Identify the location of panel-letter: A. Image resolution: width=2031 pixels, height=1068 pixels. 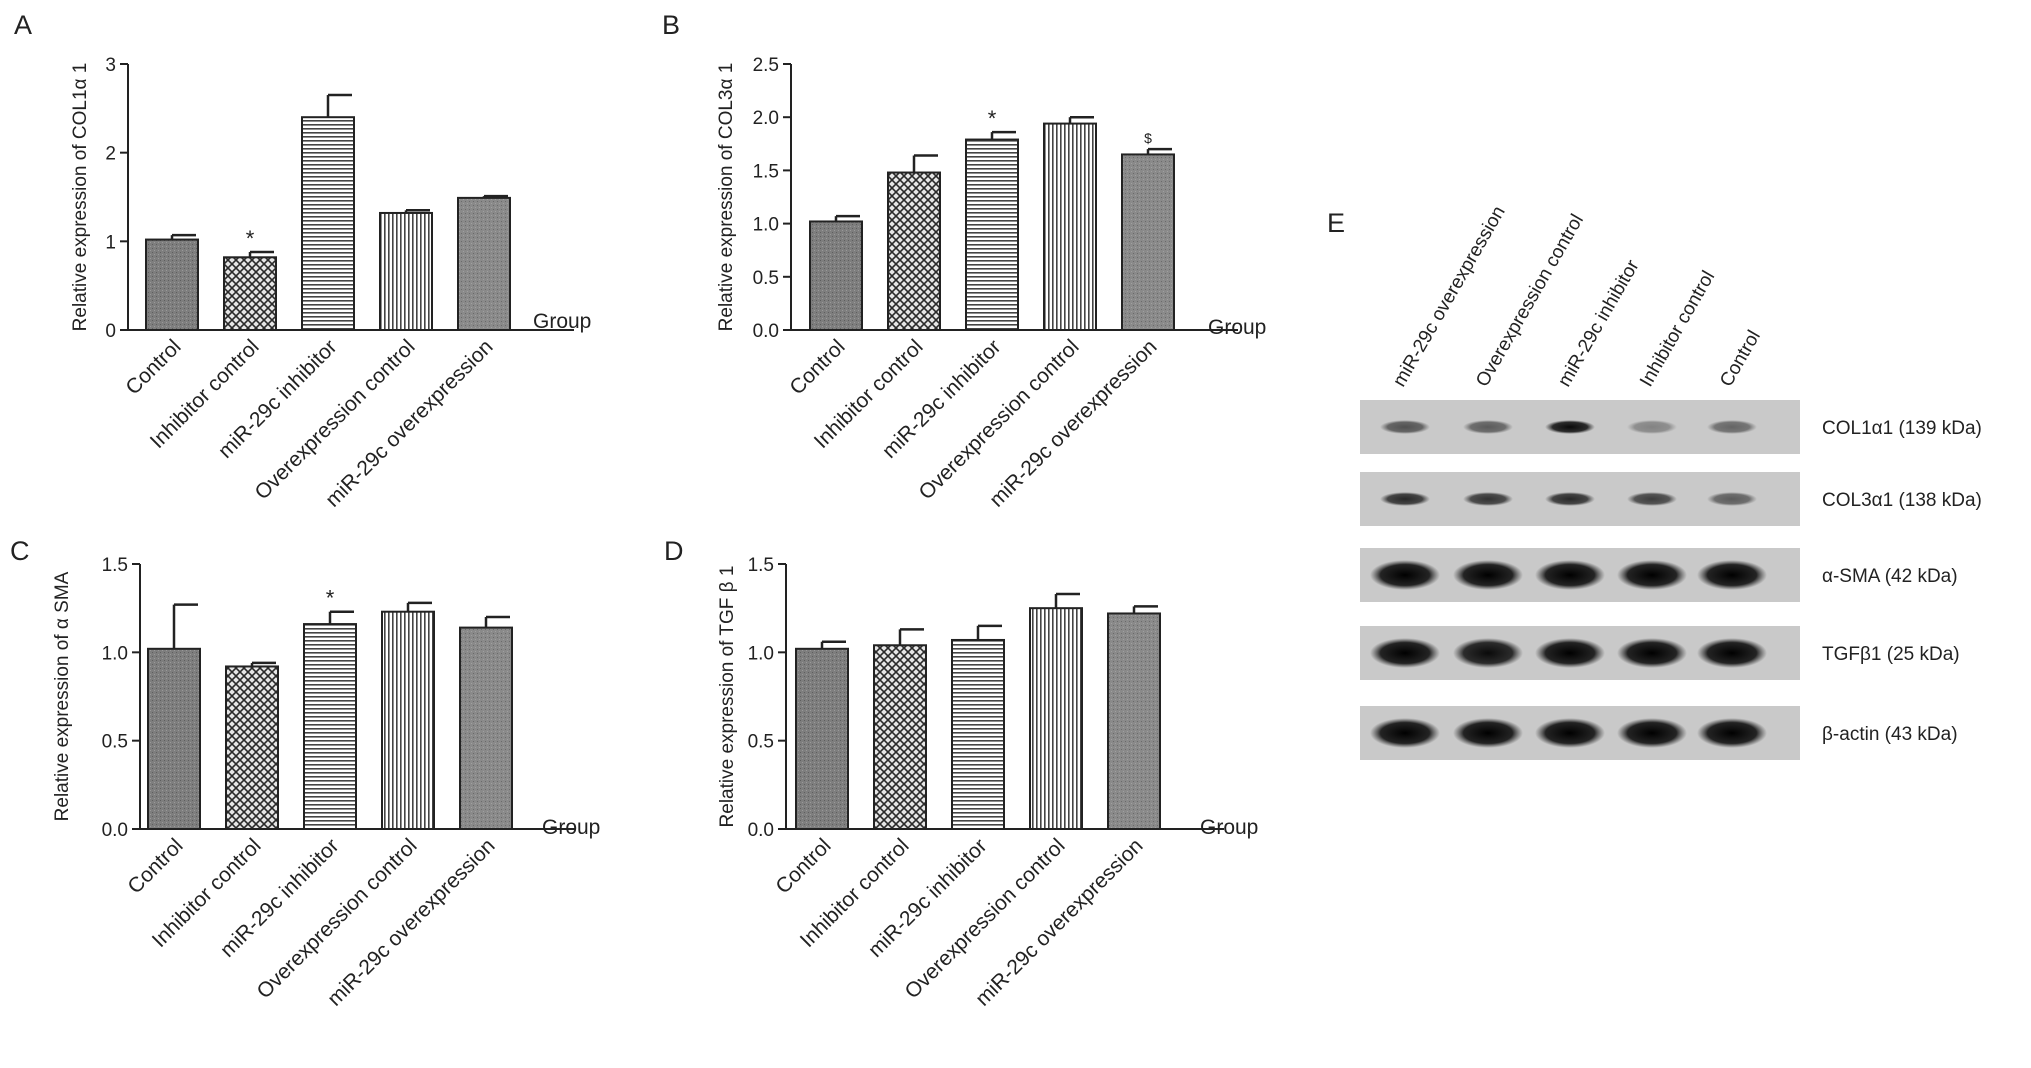
(23, 25).